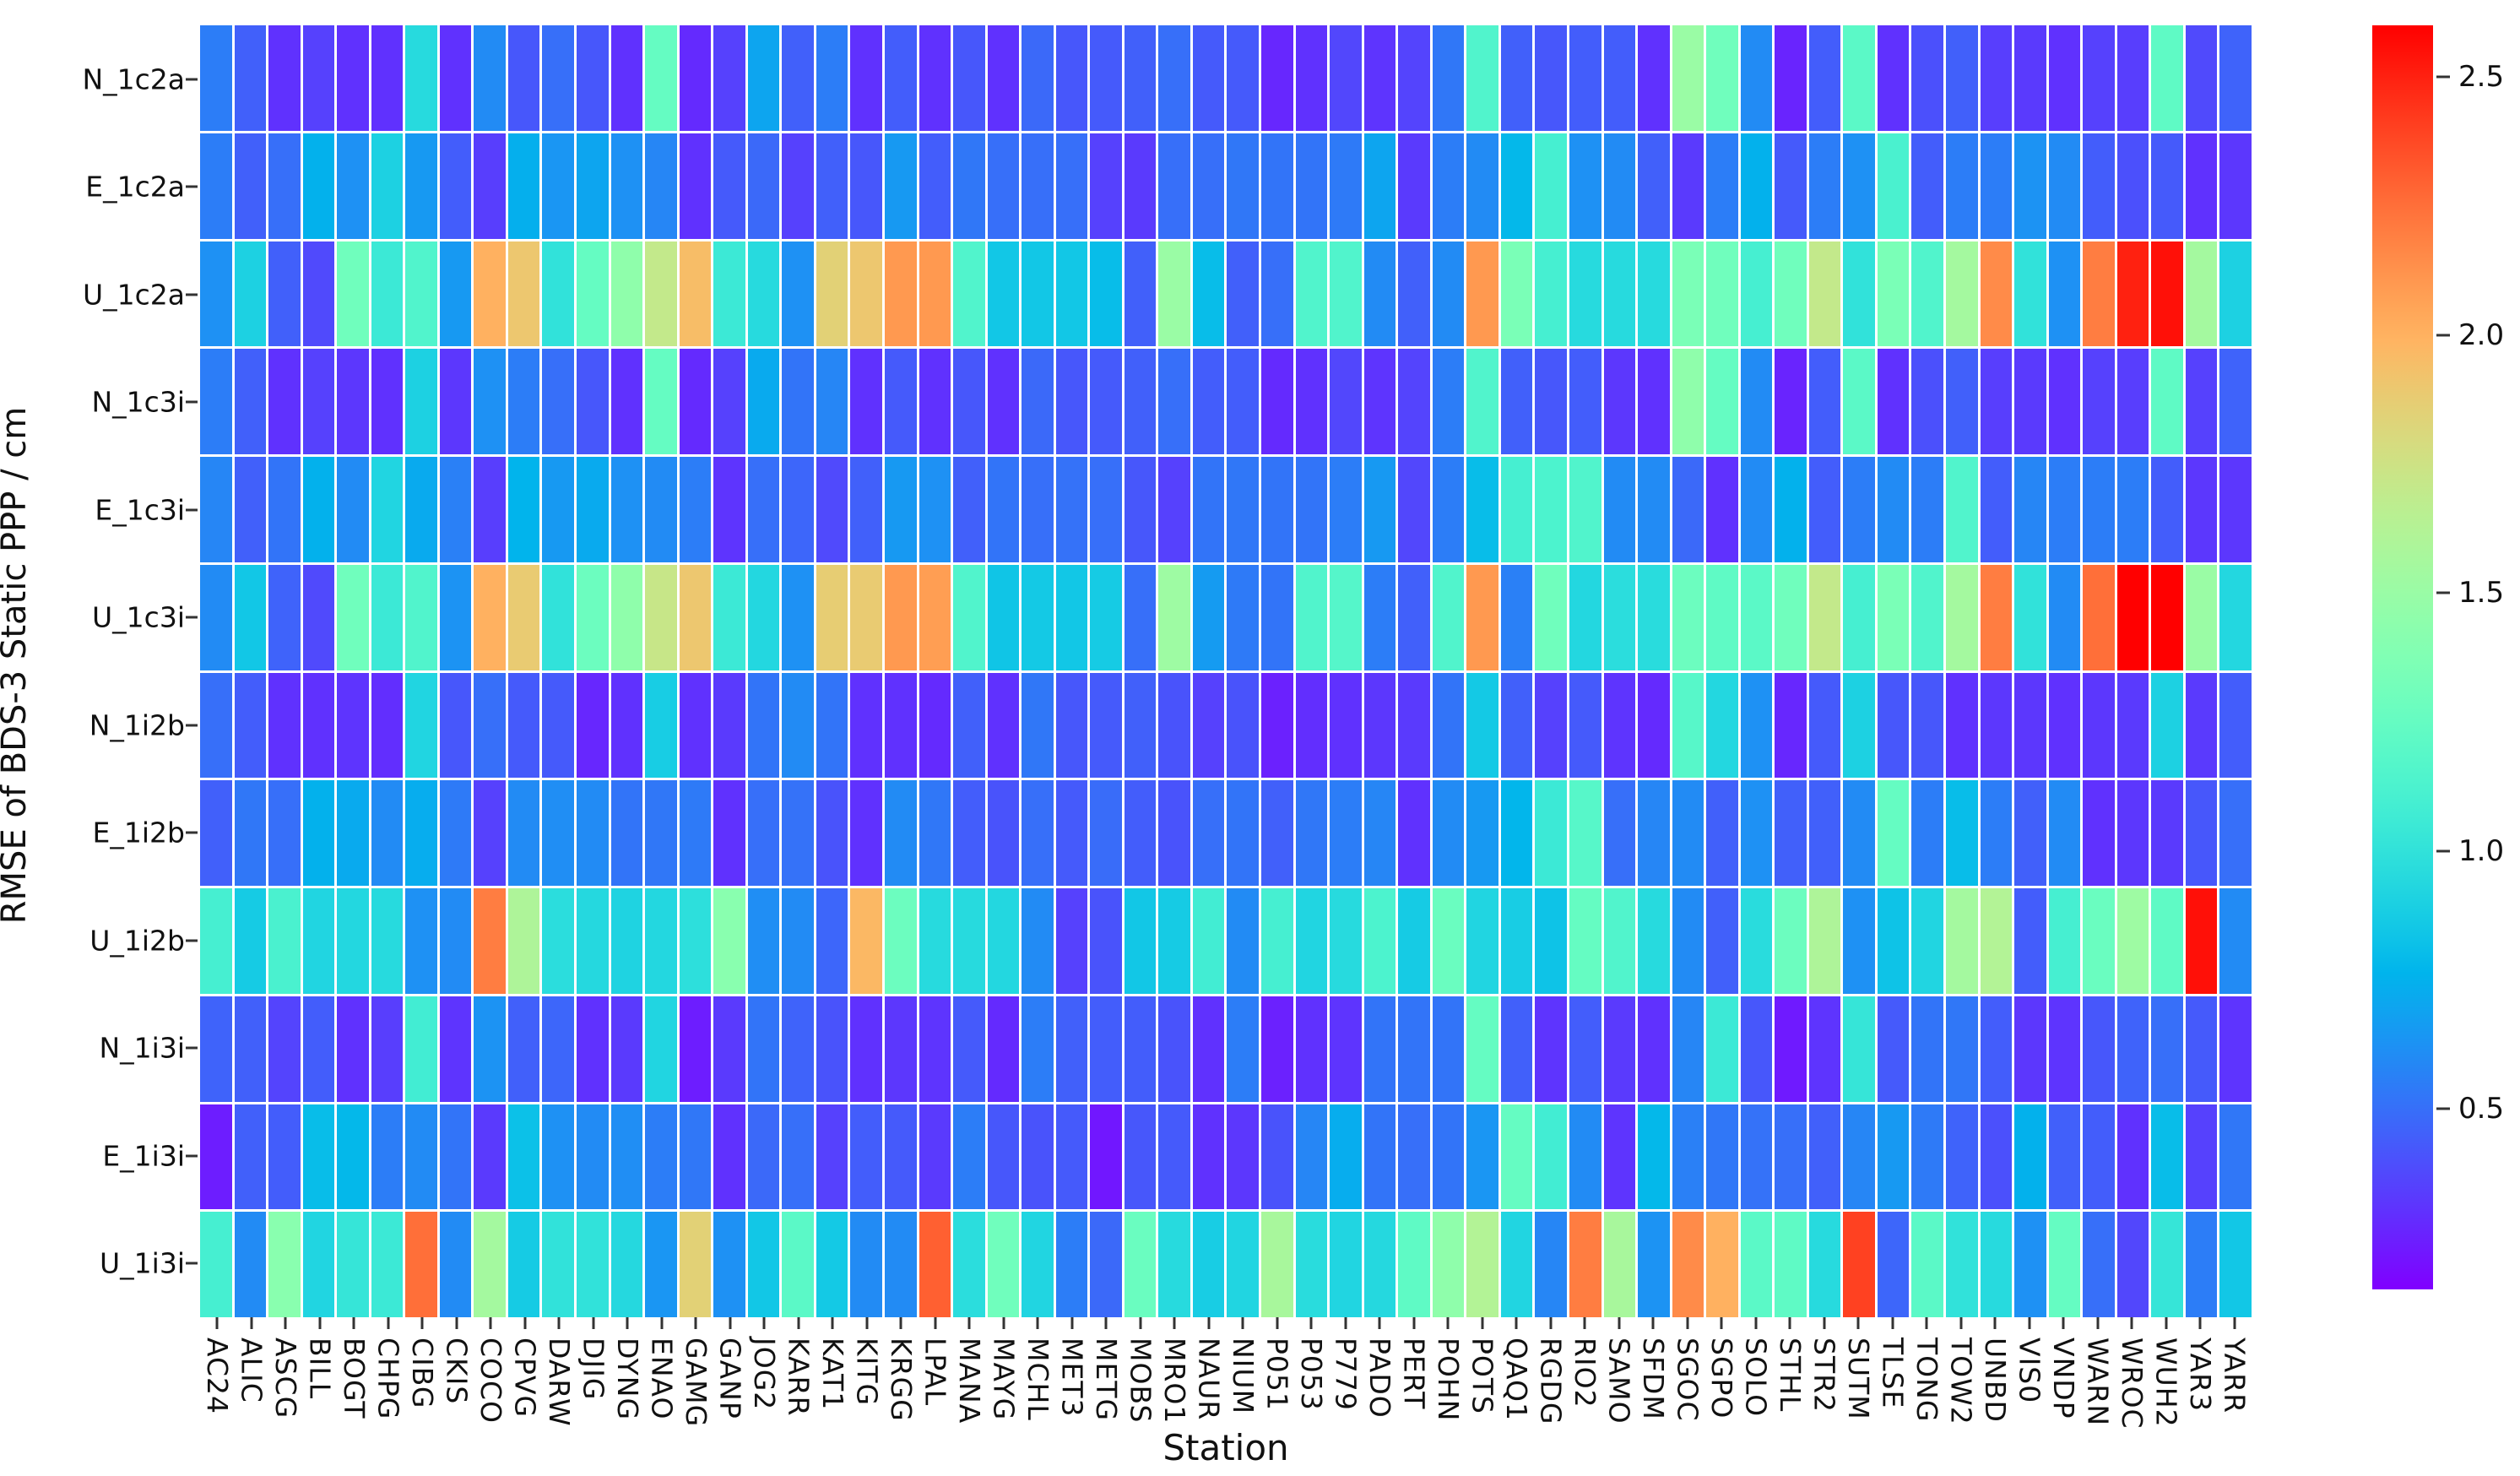 Image resolution: width=2520 pixels, height=1476 pixels. I want to click on x-tick-label: NIUM, so click(1243, 1376).